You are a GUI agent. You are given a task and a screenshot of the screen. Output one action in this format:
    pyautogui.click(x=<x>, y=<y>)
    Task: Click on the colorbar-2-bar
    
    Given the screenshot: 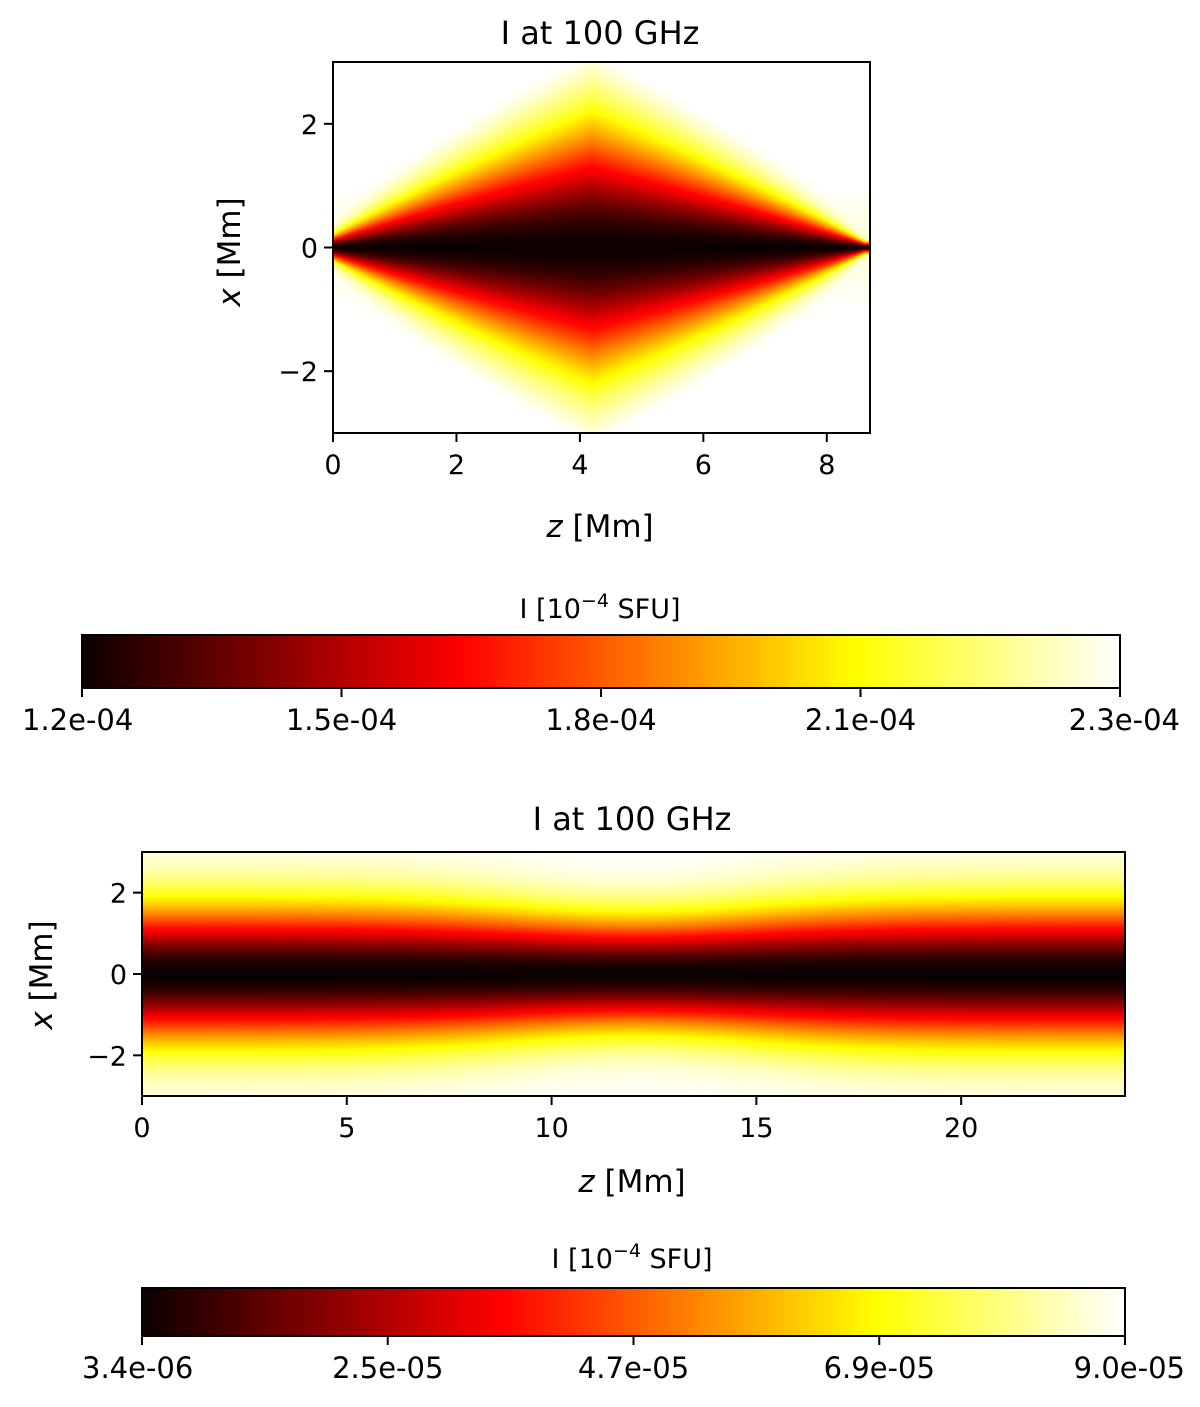 What is the action you would take?
    pyautogui.click(x=633, y=1312)
    